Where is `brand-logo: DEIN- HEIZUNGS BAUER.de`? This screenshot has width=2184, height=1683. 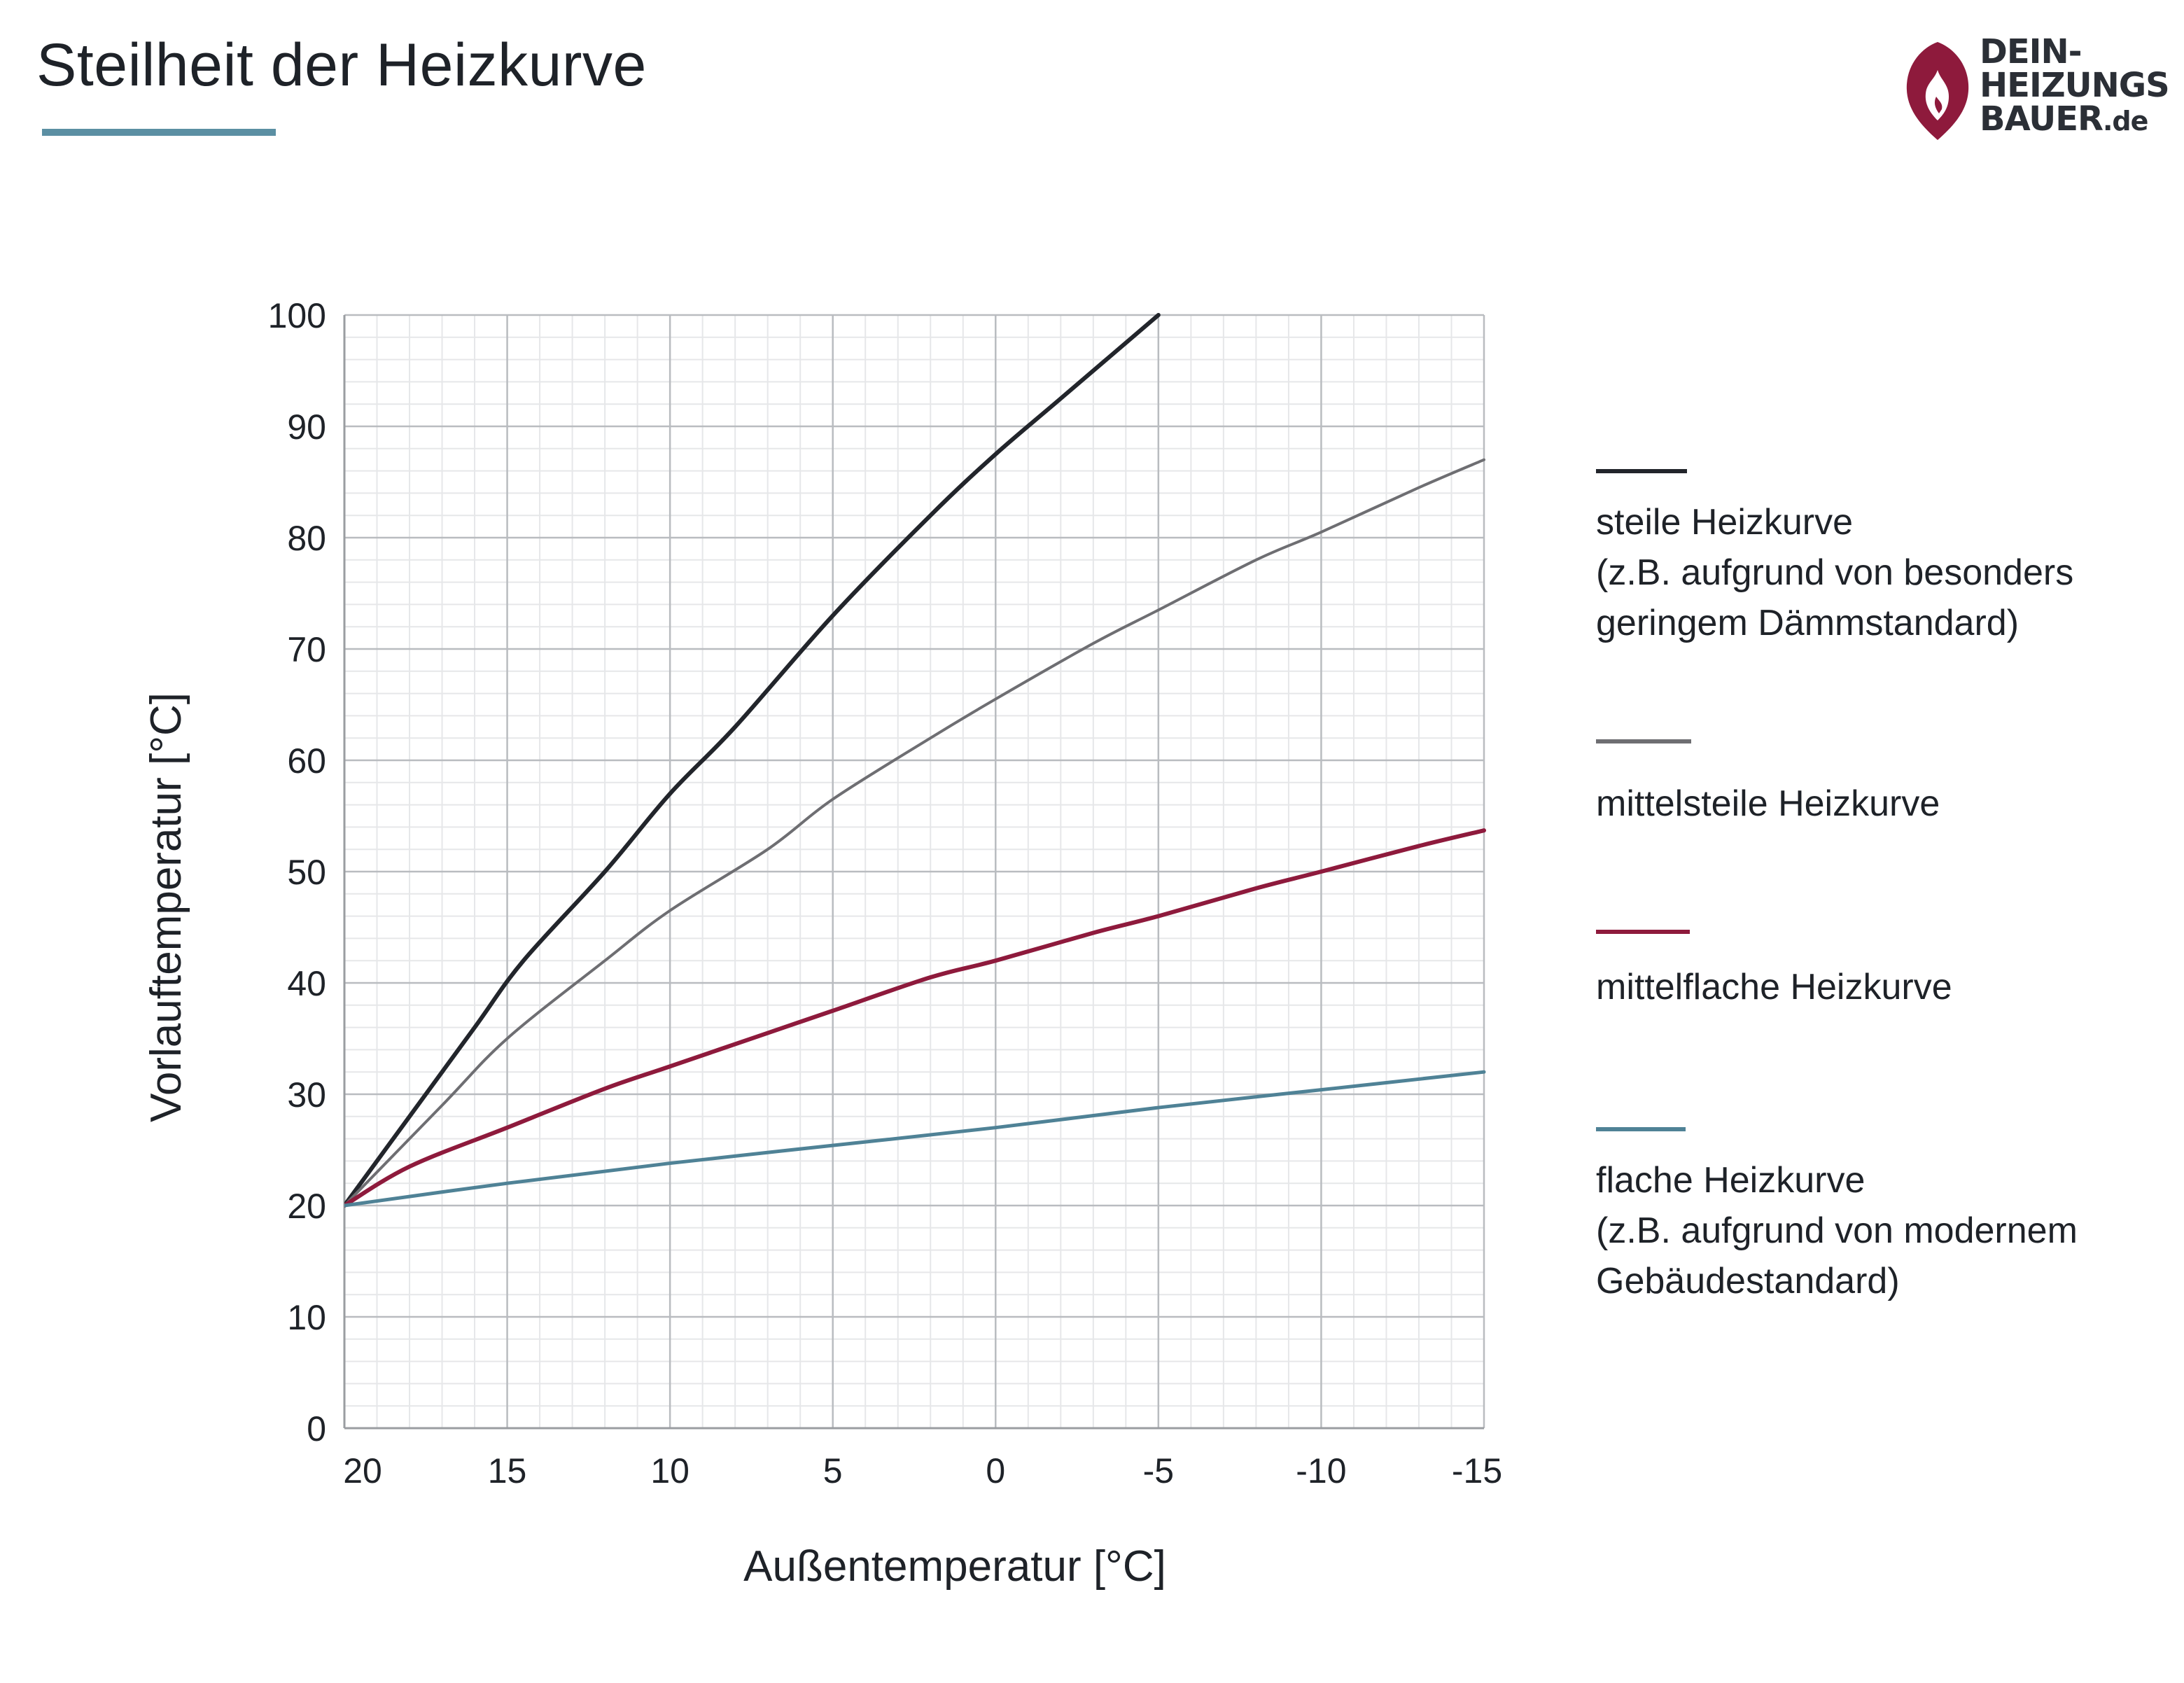
brand-logo: DEIN- HEIZUNGS BAUER.de is located at coordinates (2036, 89).